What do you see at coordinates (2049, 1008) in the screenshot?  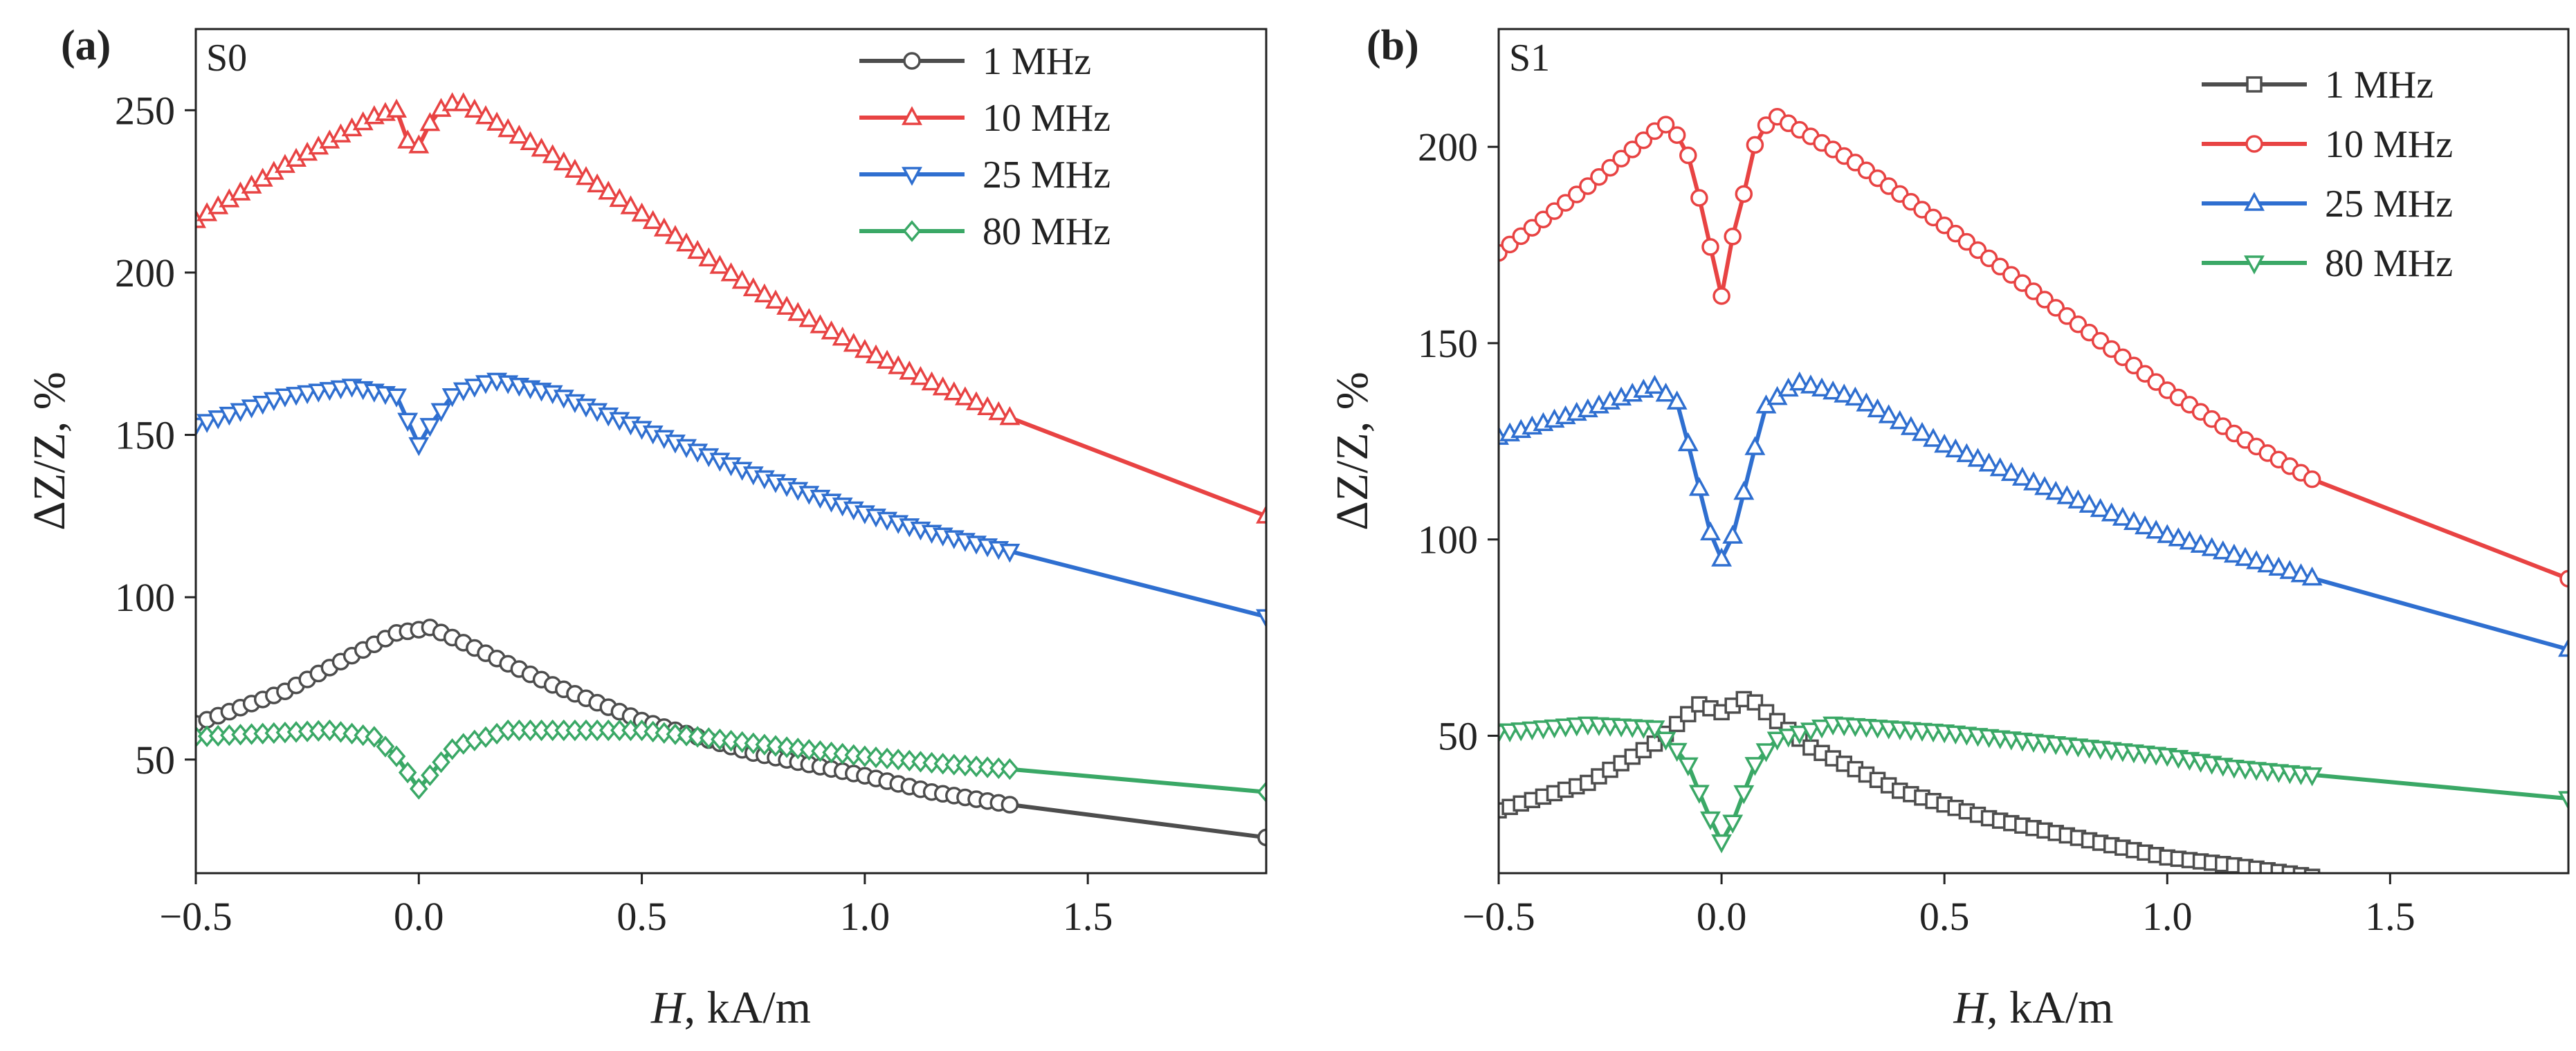 I see `x-axis-label-unit: , kA/m` at bounding box center [2049, 1008].